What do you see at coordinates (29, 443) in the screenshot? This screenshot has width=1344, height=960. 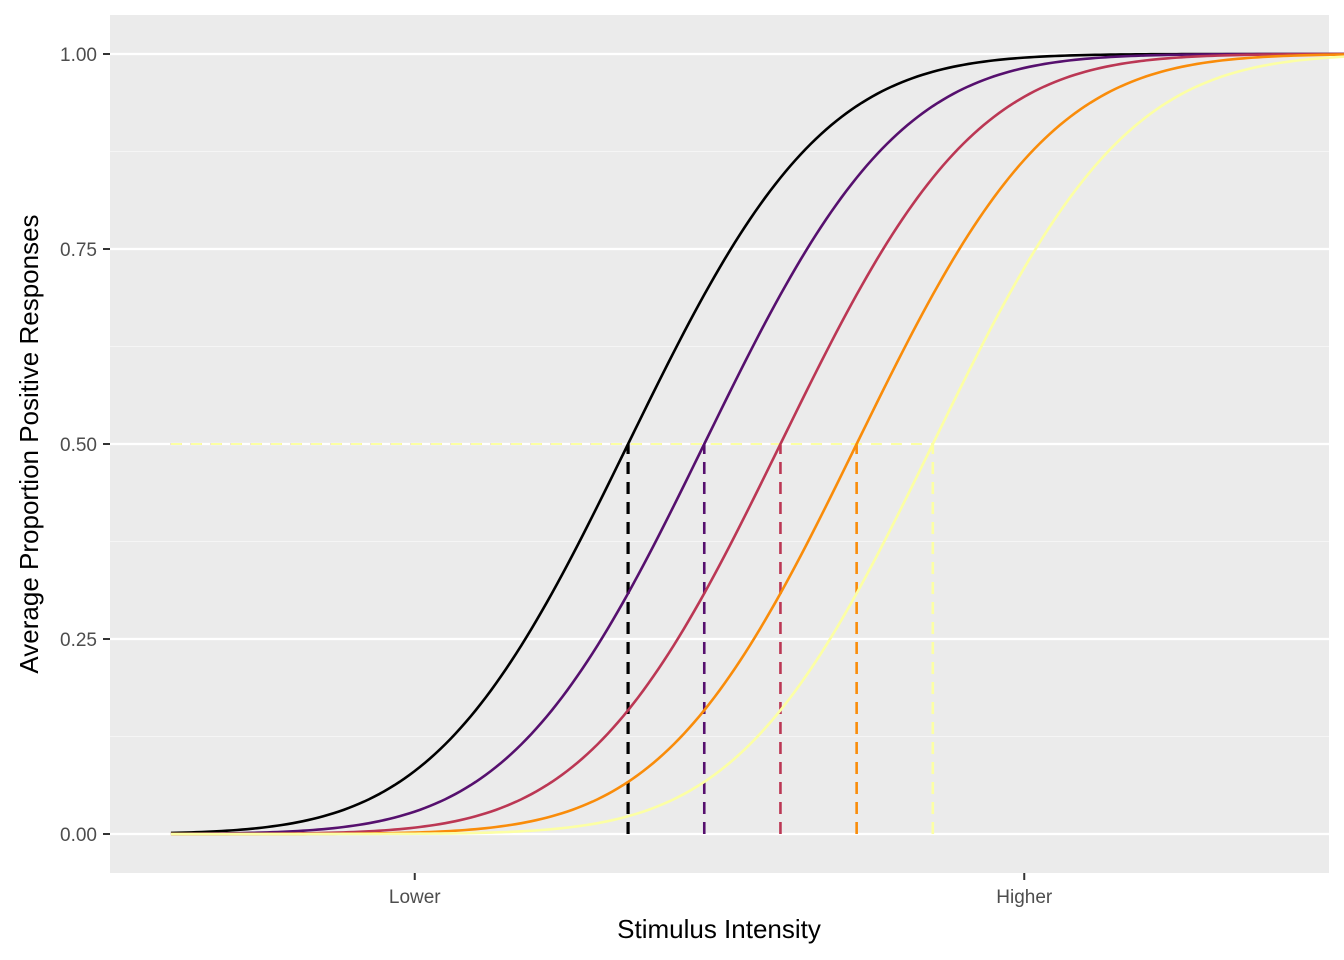 I see `y-axis-title: Average Proportion Positive Responses` at bounding box center [29, 443].